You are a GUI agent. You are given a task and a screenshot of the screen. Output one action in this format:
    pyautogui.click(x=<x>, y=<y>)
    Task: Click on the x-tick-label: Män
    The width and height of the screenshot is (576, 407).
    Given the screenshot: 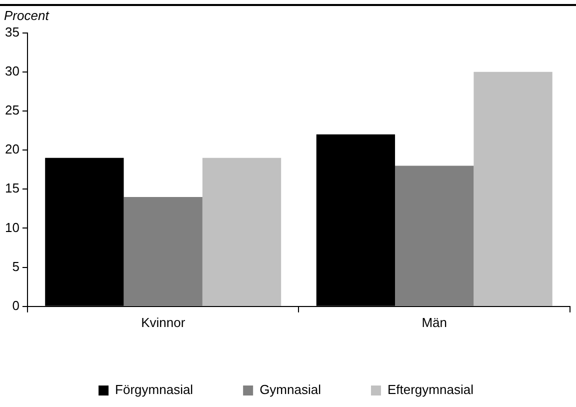 What is the action you would take?
    pyautogui.click(x=435, y=322)
    